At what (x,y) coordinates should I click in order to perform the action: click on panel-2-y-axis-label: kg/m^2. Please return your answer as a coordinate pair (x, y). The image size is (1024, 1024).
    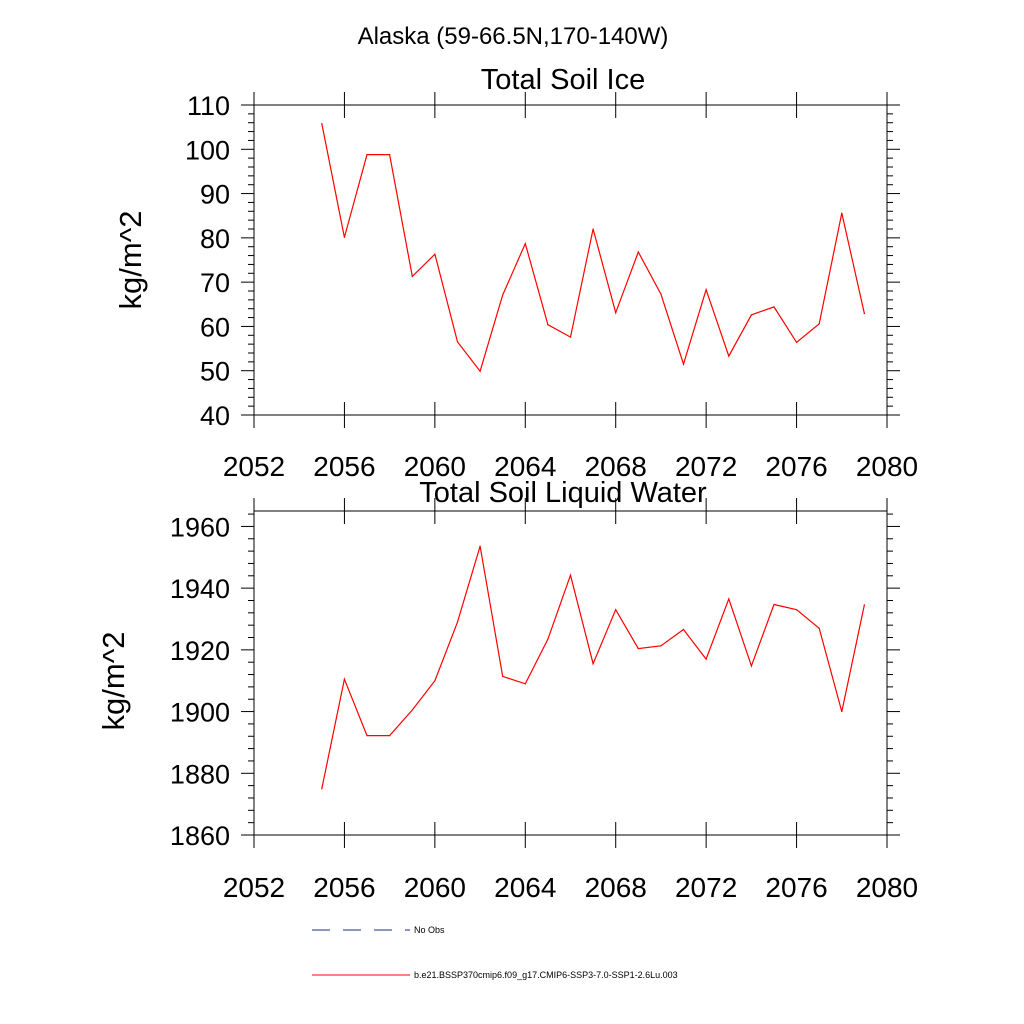
    Looking at the image, I should click on (113, 681).